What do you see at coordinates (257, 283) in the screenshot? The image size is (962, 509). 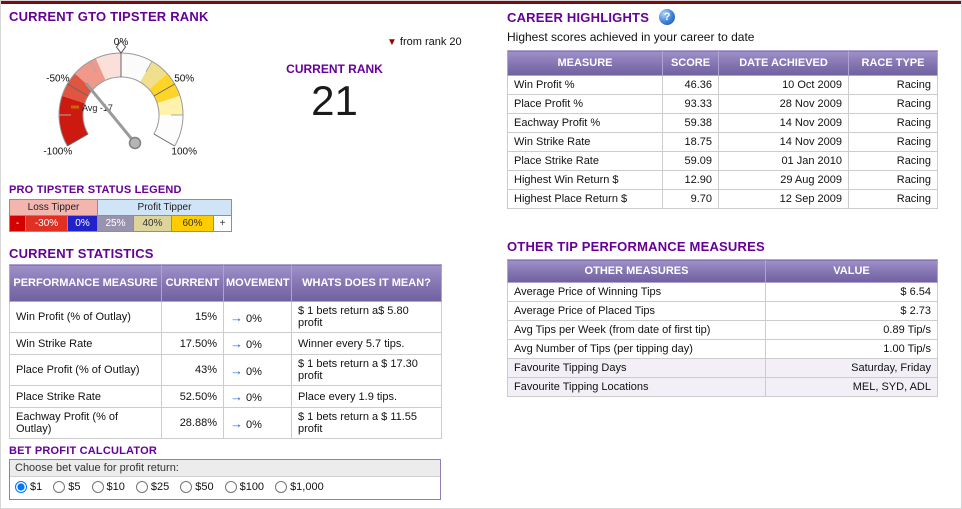 I see `column-header: MOVEMENT` at bounding box center [257, 283].